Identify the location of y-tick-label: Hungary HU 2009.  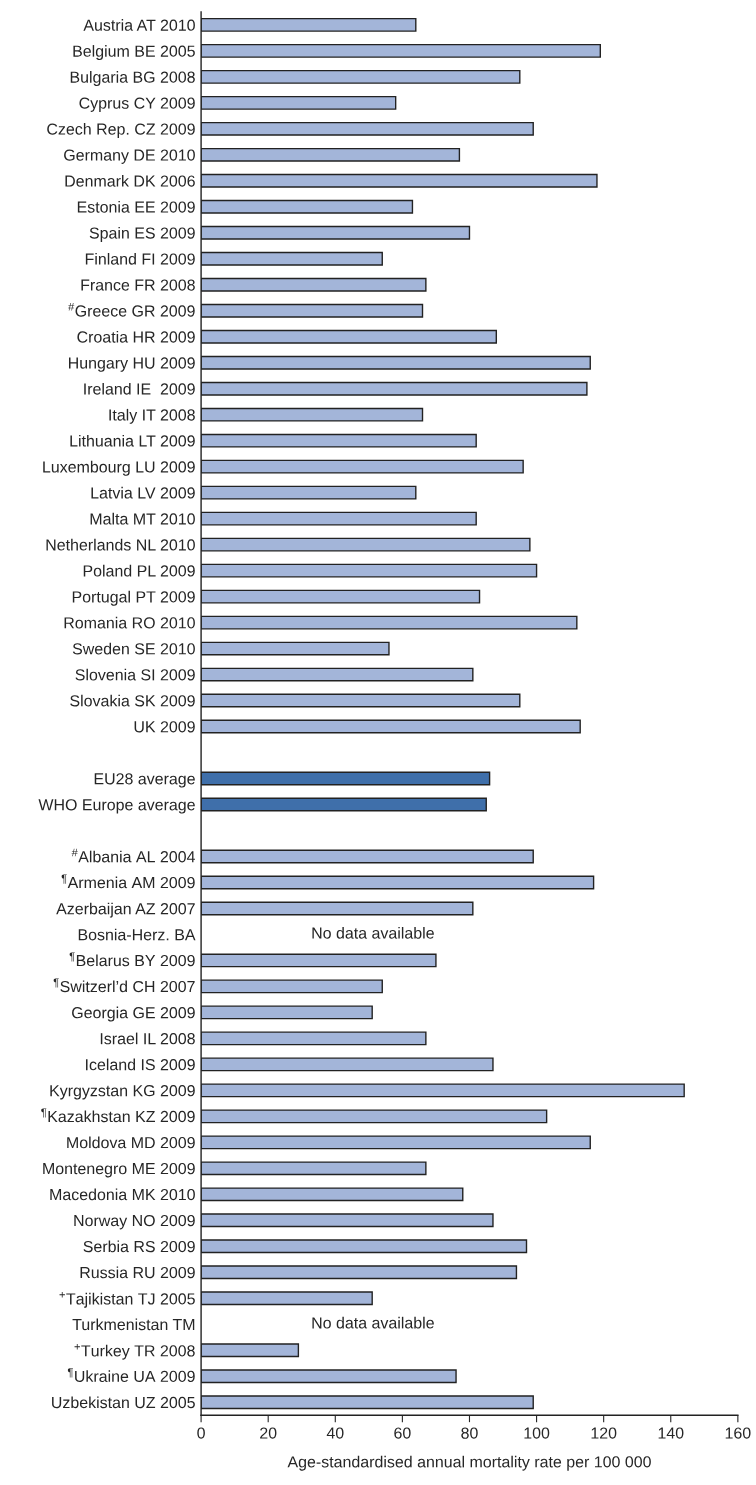
(132, 364).